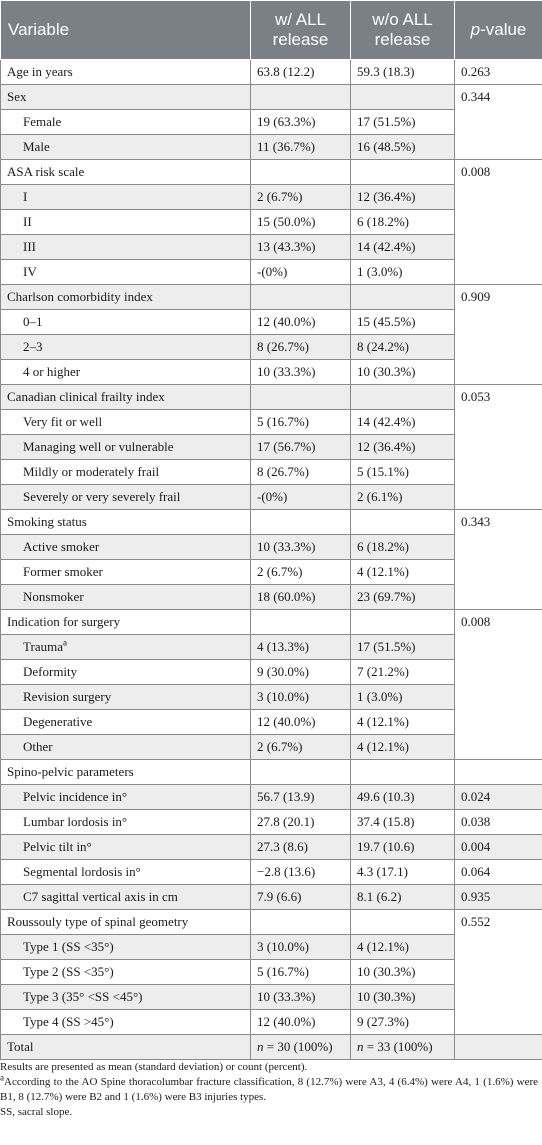  I want to click on cell-with-all-release: 18 (60.0%), so click(300, 597).